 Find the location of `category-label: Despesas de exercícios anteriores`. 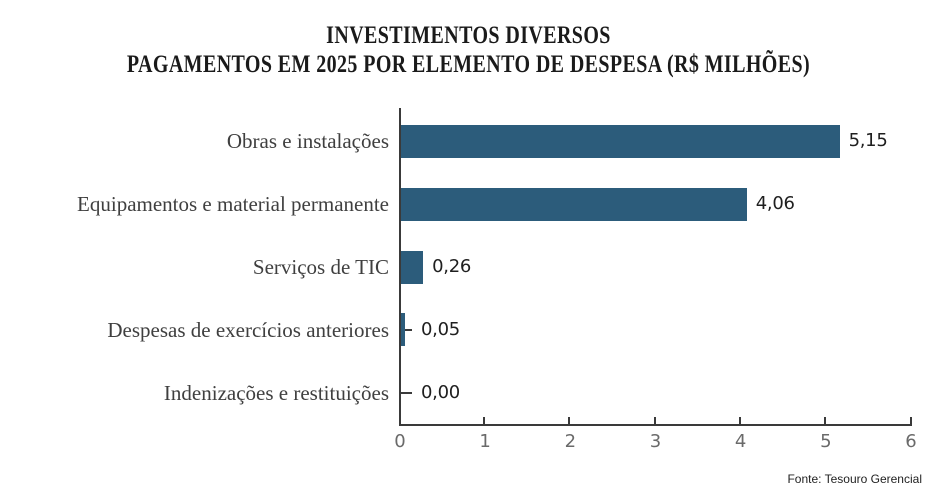

category-label: Despesas de exercícios anteriores is located at coordinates (248, 329).